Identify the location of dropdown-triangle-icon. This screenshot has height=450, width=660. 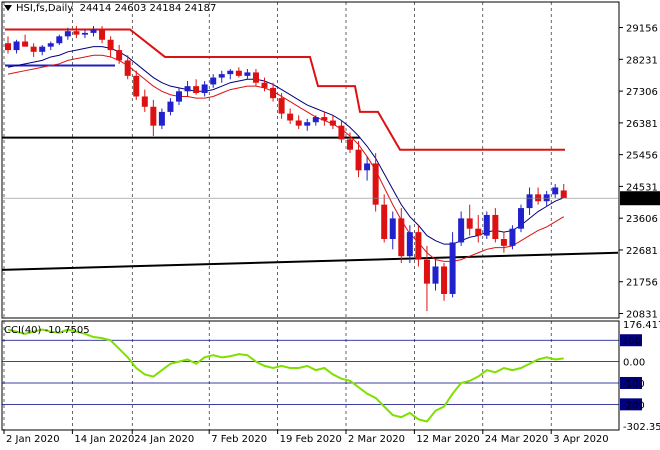
(8, 8).